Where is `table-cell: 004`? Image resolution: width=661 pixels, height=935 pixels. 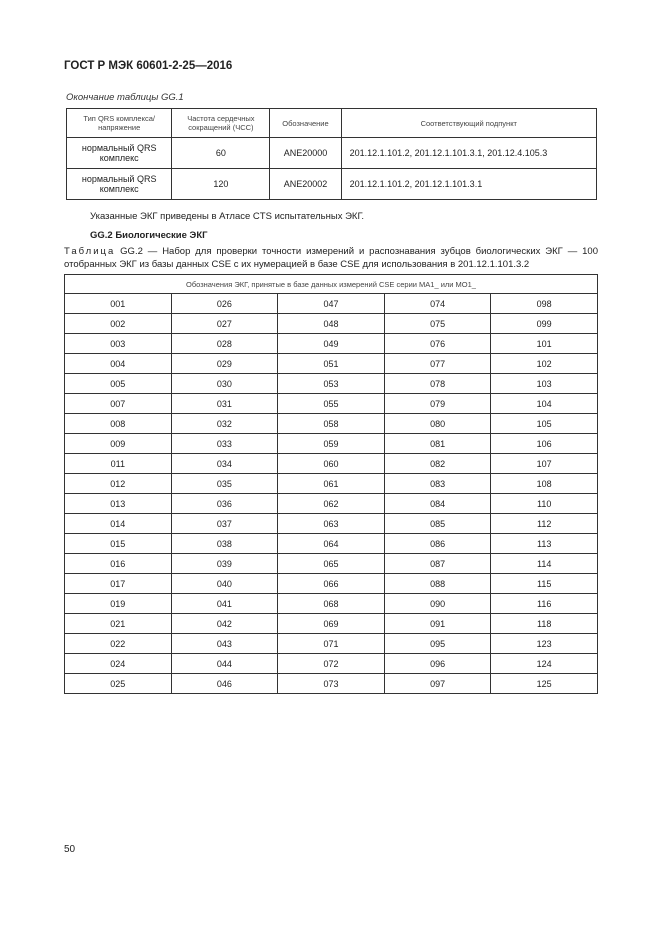
table-cell: 004 is located at coordinates (118, 363).